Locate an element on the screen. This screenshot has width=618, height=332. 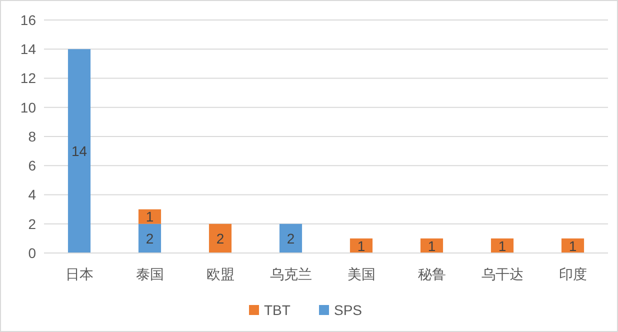
legend-label: TBT is located at coordinates (277, 310).